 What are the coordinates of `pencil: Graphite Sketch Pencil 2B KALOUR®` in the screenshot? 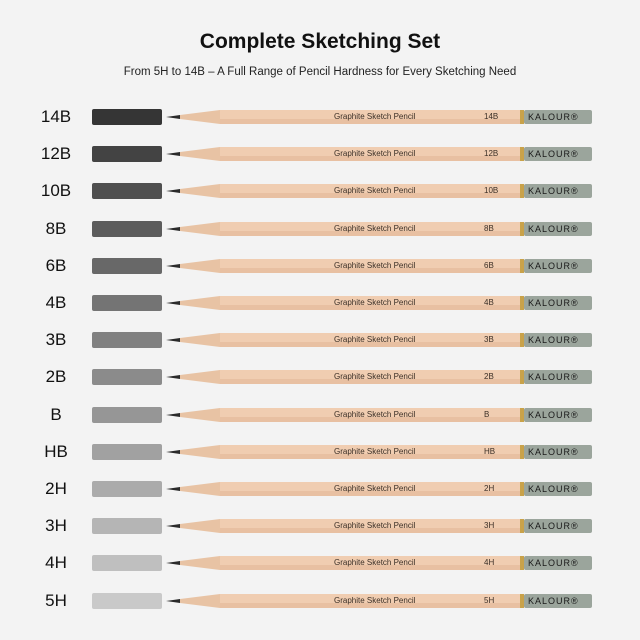 It's located at (380, 377).